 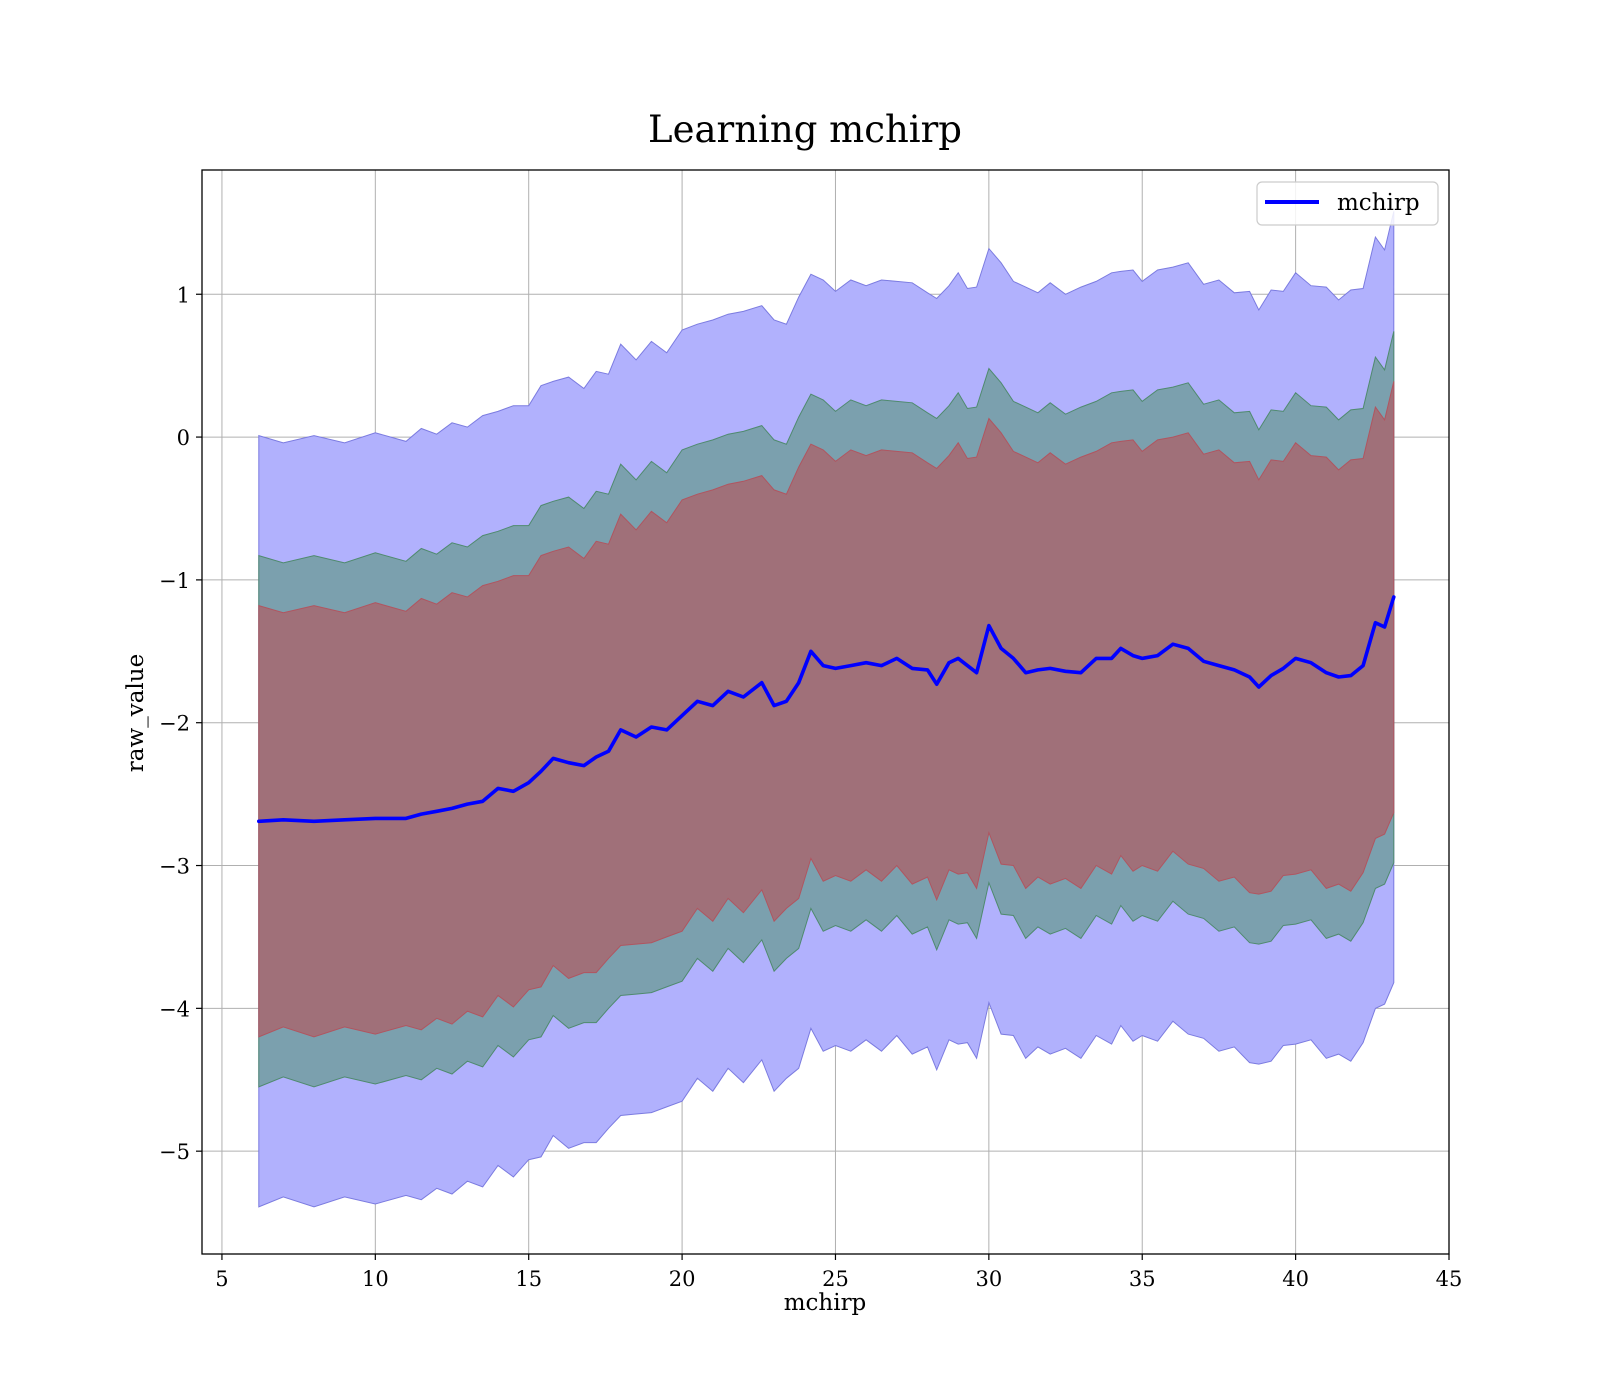 I want to click on y-axis-ticks: −5 −4 −3 −2 −1 0 1, so click(x=180, y=723).